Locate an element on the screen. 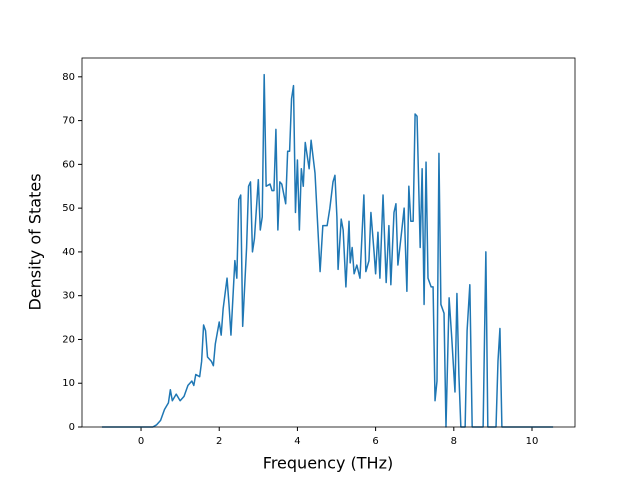  x-tick-label: 8 is located at coordinates (454, 441).